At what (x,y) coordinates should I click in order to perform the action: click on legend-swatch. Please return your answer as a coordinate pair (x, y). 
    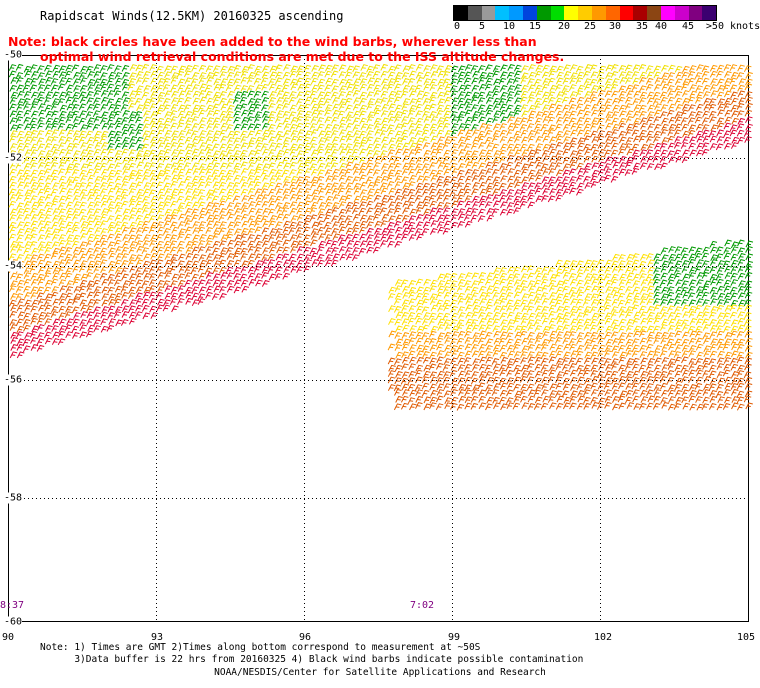
    Looking at the image, I should click on (654, 13).